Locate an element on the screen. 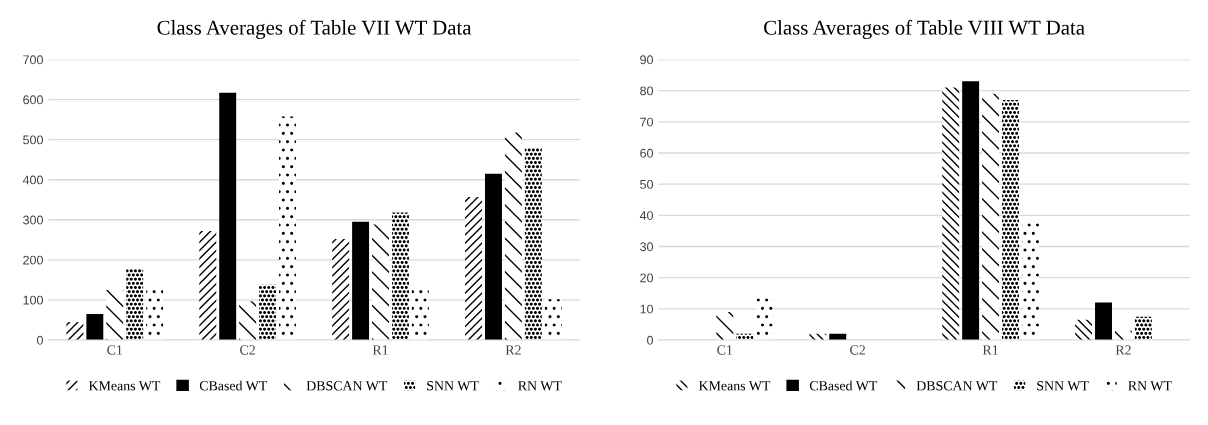 The image size is (1208, 425). y-tick-label: 10 is located at coordinates (647, 309).